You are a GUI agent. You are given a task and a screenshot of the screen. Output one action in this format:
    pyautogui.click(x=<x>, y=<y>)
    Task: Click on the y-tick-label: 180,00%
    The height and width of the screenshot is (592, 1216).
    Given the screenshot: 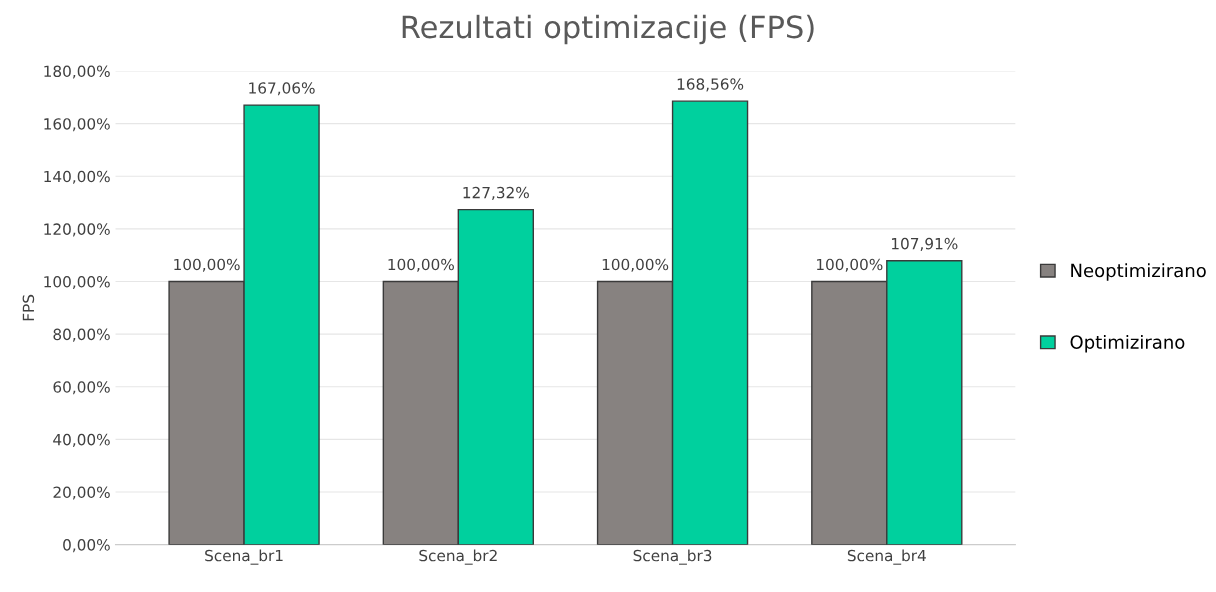 What is the action you would take?
    pyautogui.click(x=77, y=72)
    